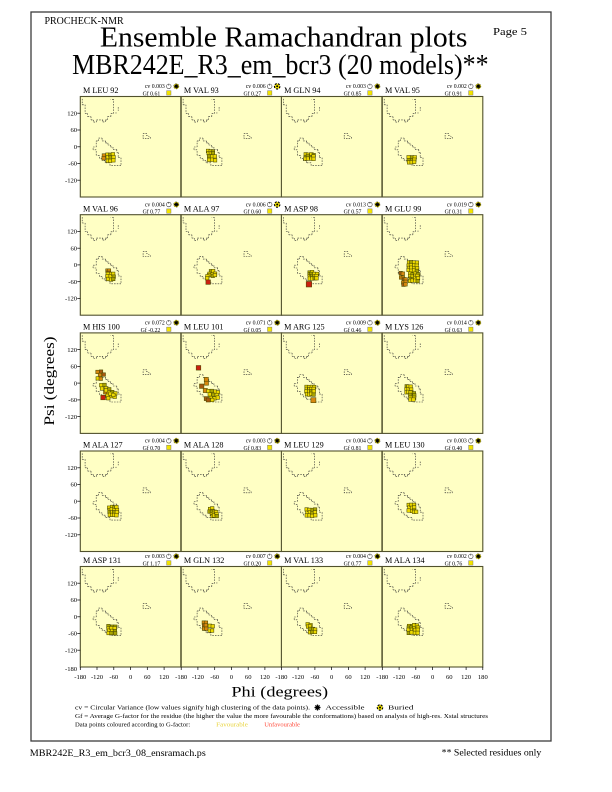 Image resolution: width=612 pixels, height=792 pixels. Describe the element at coordinates (403, 208) in the screenshot. I see `svg-text: M GLU 99` at that location.